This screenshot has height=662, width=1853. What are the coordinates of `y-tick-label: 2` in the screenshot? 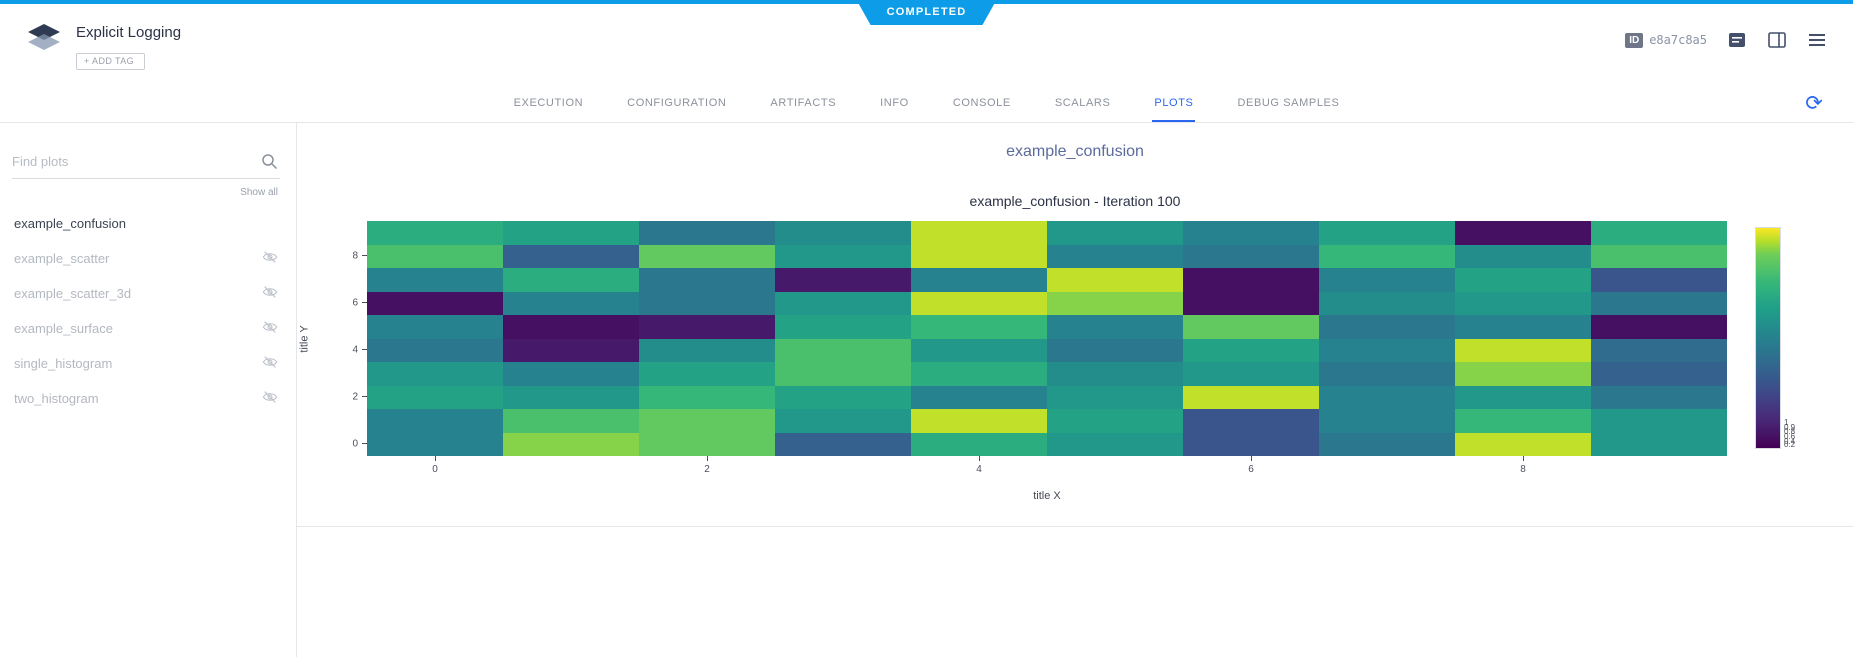 It's located at (355, 397).